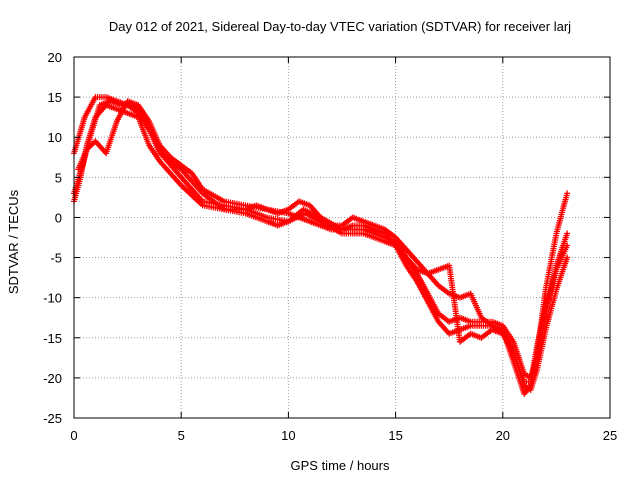 The width and height of the screenshot is (640, 480). Describe the element at coordinates (288, 435) in the screenshot. I see `x-tick-label: 10` at that location.